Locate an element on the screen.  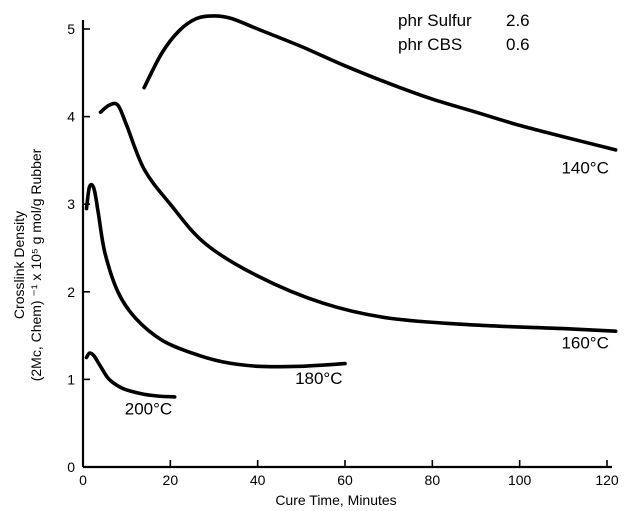
series-label-3: 200°C is located at coordinates (148, 408).